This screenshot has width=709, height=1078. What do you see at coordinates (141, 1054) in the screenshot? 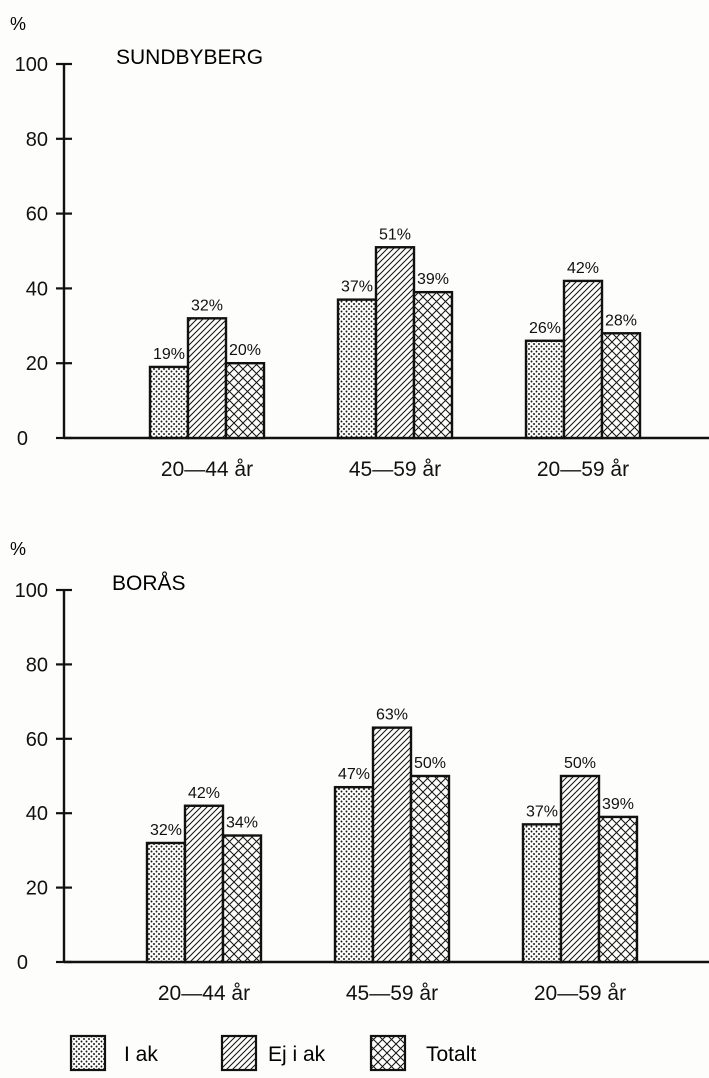
I see `legend-label: I ak` at bounding box center [141, 1054].